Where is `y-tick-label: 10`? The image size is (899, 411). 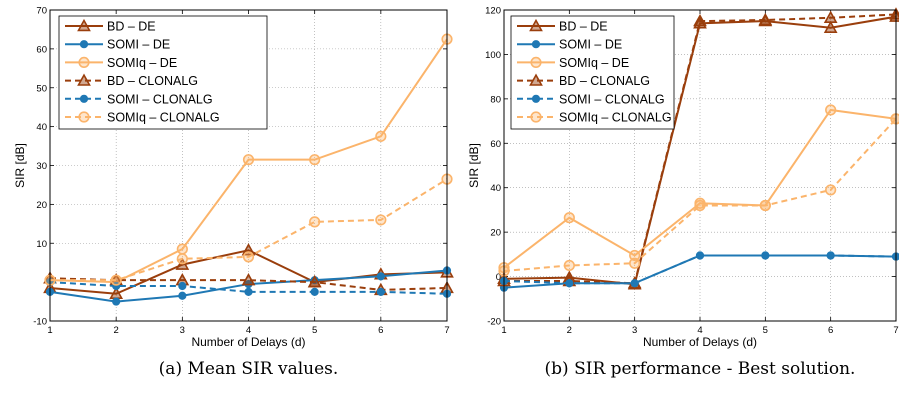
y-tick-label: 10 is located at coordinates (41, 244).